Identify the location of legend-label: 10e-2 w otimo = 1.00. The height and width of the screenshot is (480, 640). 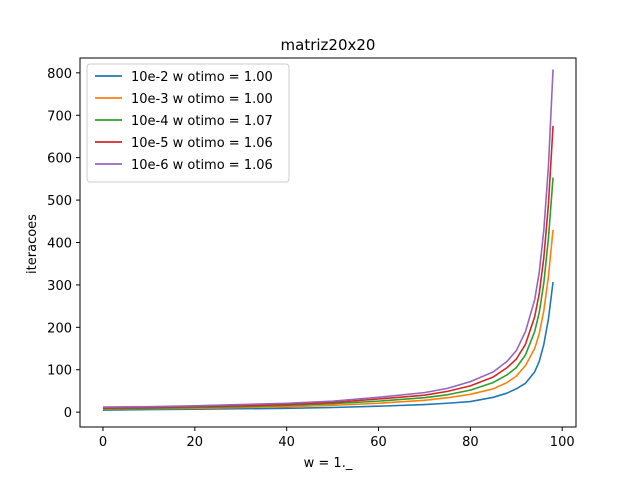
(202, 77).